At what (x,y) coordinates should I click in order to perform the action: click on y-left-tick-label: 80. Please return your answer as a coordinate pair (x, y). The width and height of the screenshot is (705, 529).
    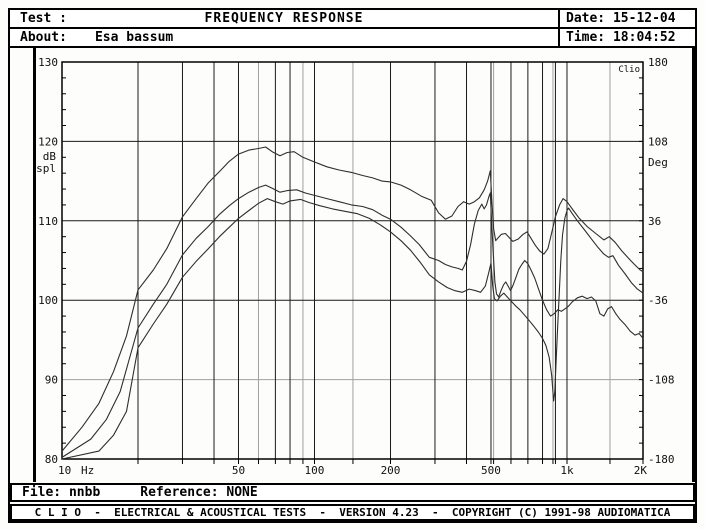
    Looking at the image, I should click on (51, 459).